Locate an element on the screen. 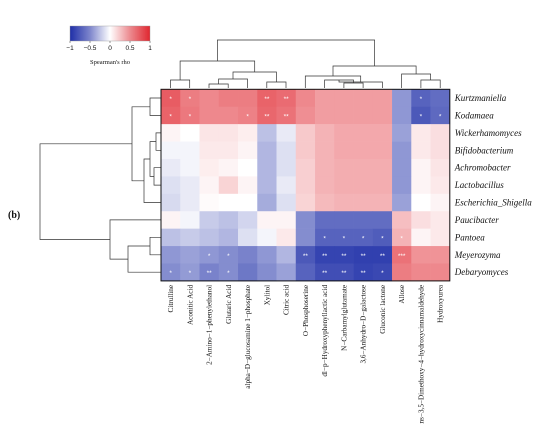 Image resolution: width=550 pixels, height=424 pixels. significance-mark: *** is located at coordinates (402, 256).